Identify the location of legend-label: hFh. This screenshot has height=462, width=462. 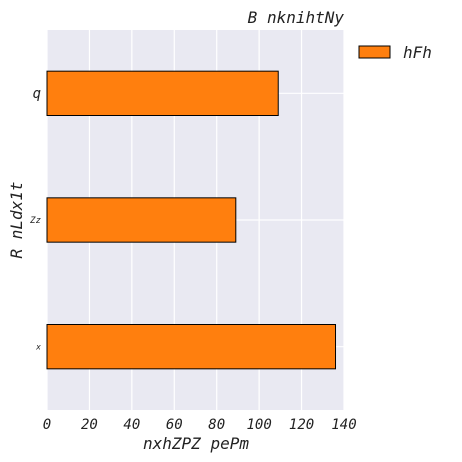
(417, 52).